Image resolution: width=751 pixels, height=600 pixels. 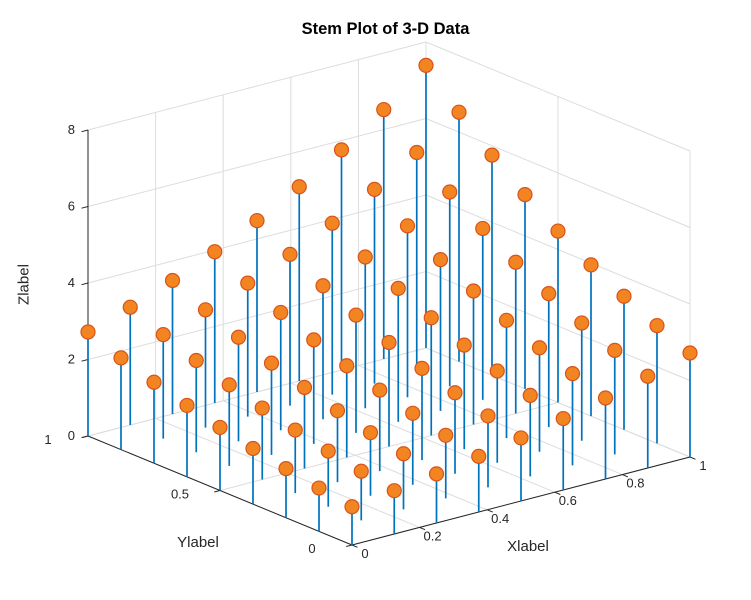 What do you see at coordinates (311, 548) in the screenshot?
I see `y-tick-label: 0` at bounding box center [311, 548].